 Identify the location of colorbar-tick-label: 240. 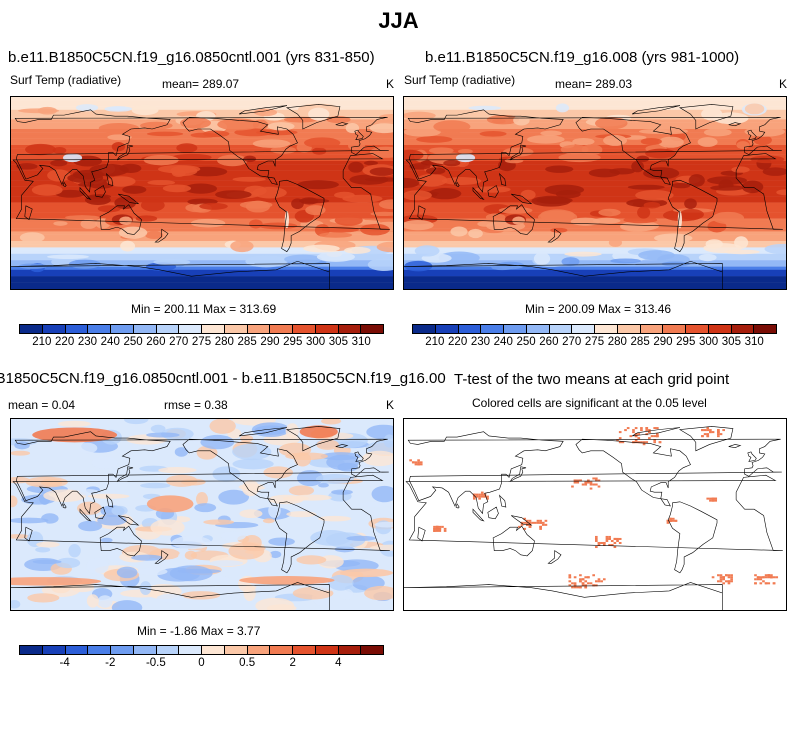
(503, 342).